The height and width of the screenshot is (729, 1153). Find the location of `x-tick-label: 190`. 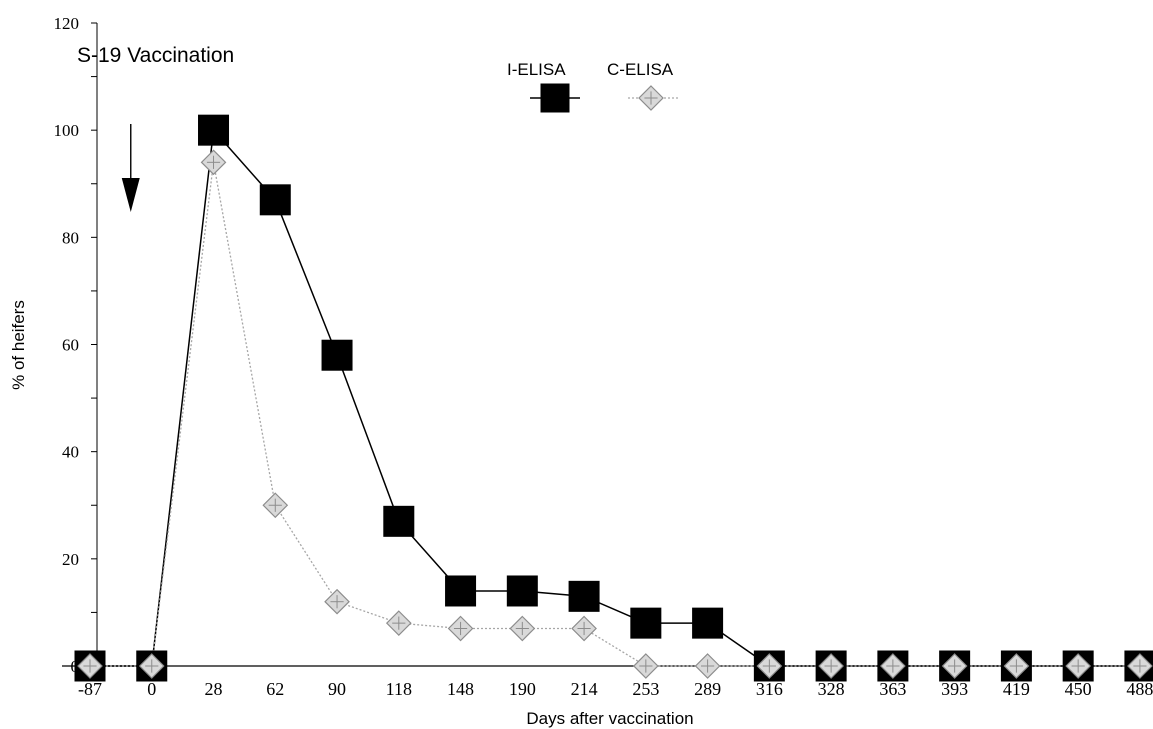

x-tick-label: 190 is located at coordinates (522, 689).